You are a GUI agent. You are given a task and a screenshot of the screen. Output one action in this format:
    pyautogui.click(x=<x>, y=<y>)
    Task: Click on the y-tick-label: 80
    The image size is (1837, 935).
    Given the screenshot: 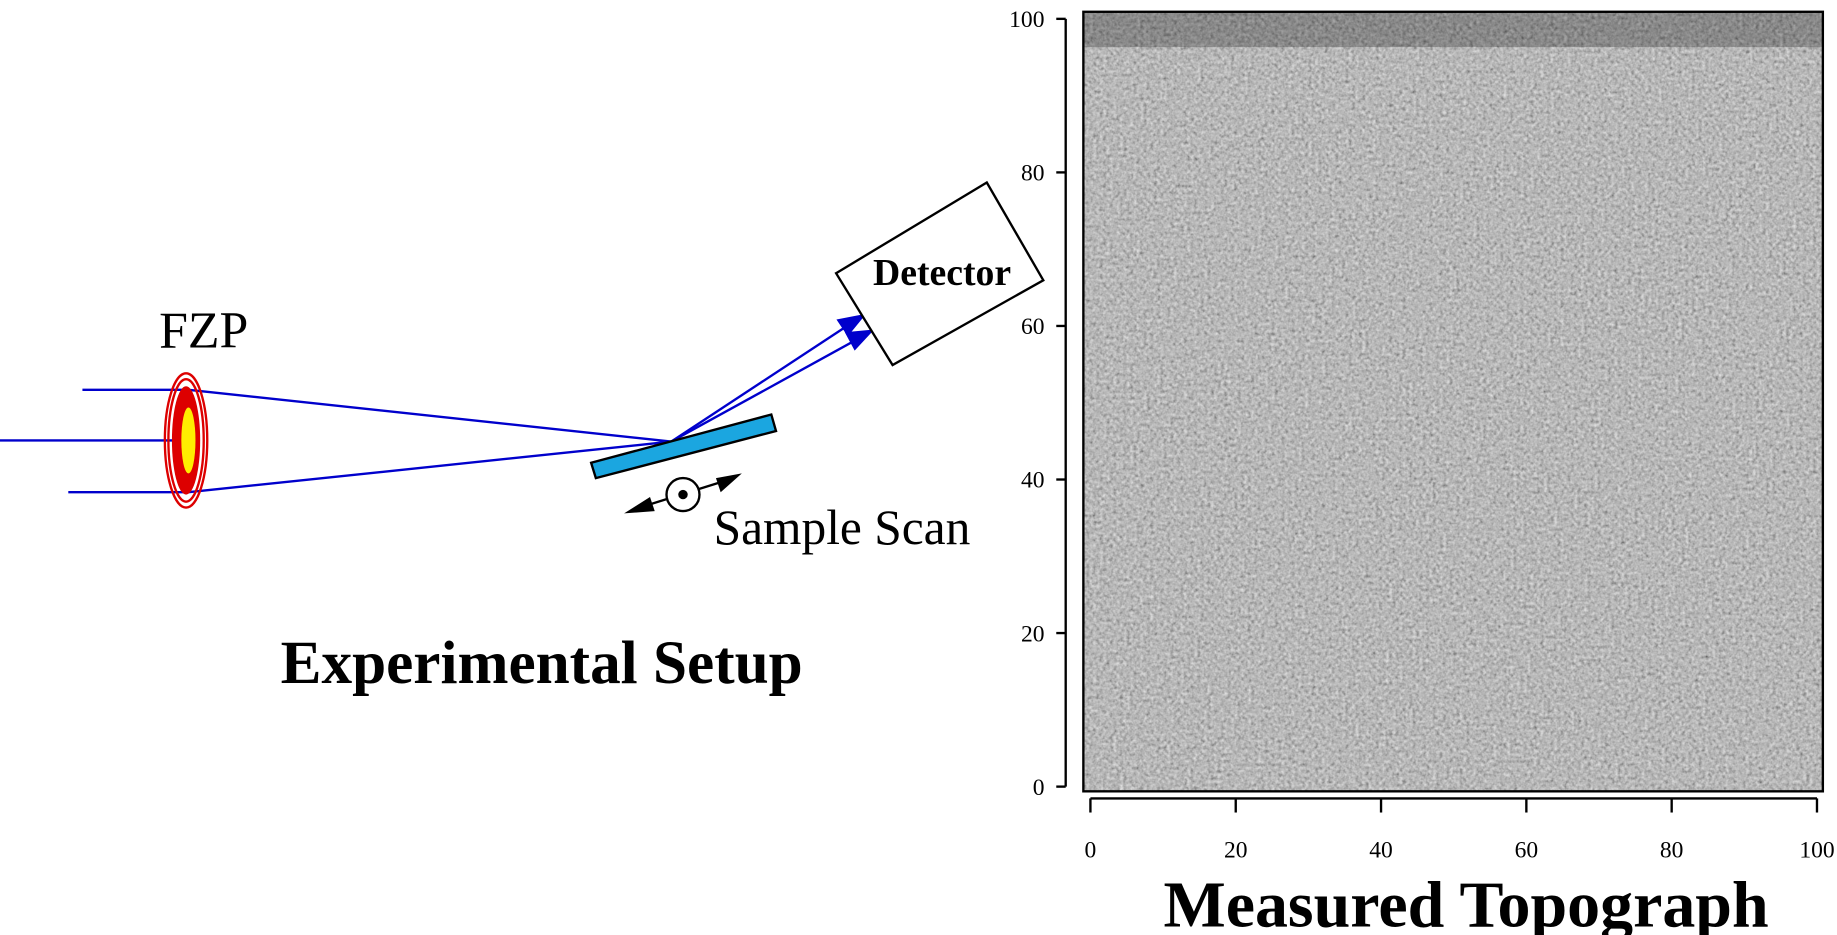 What is the action you would take?
    pyautogui.click(x=1033, y=174)
    